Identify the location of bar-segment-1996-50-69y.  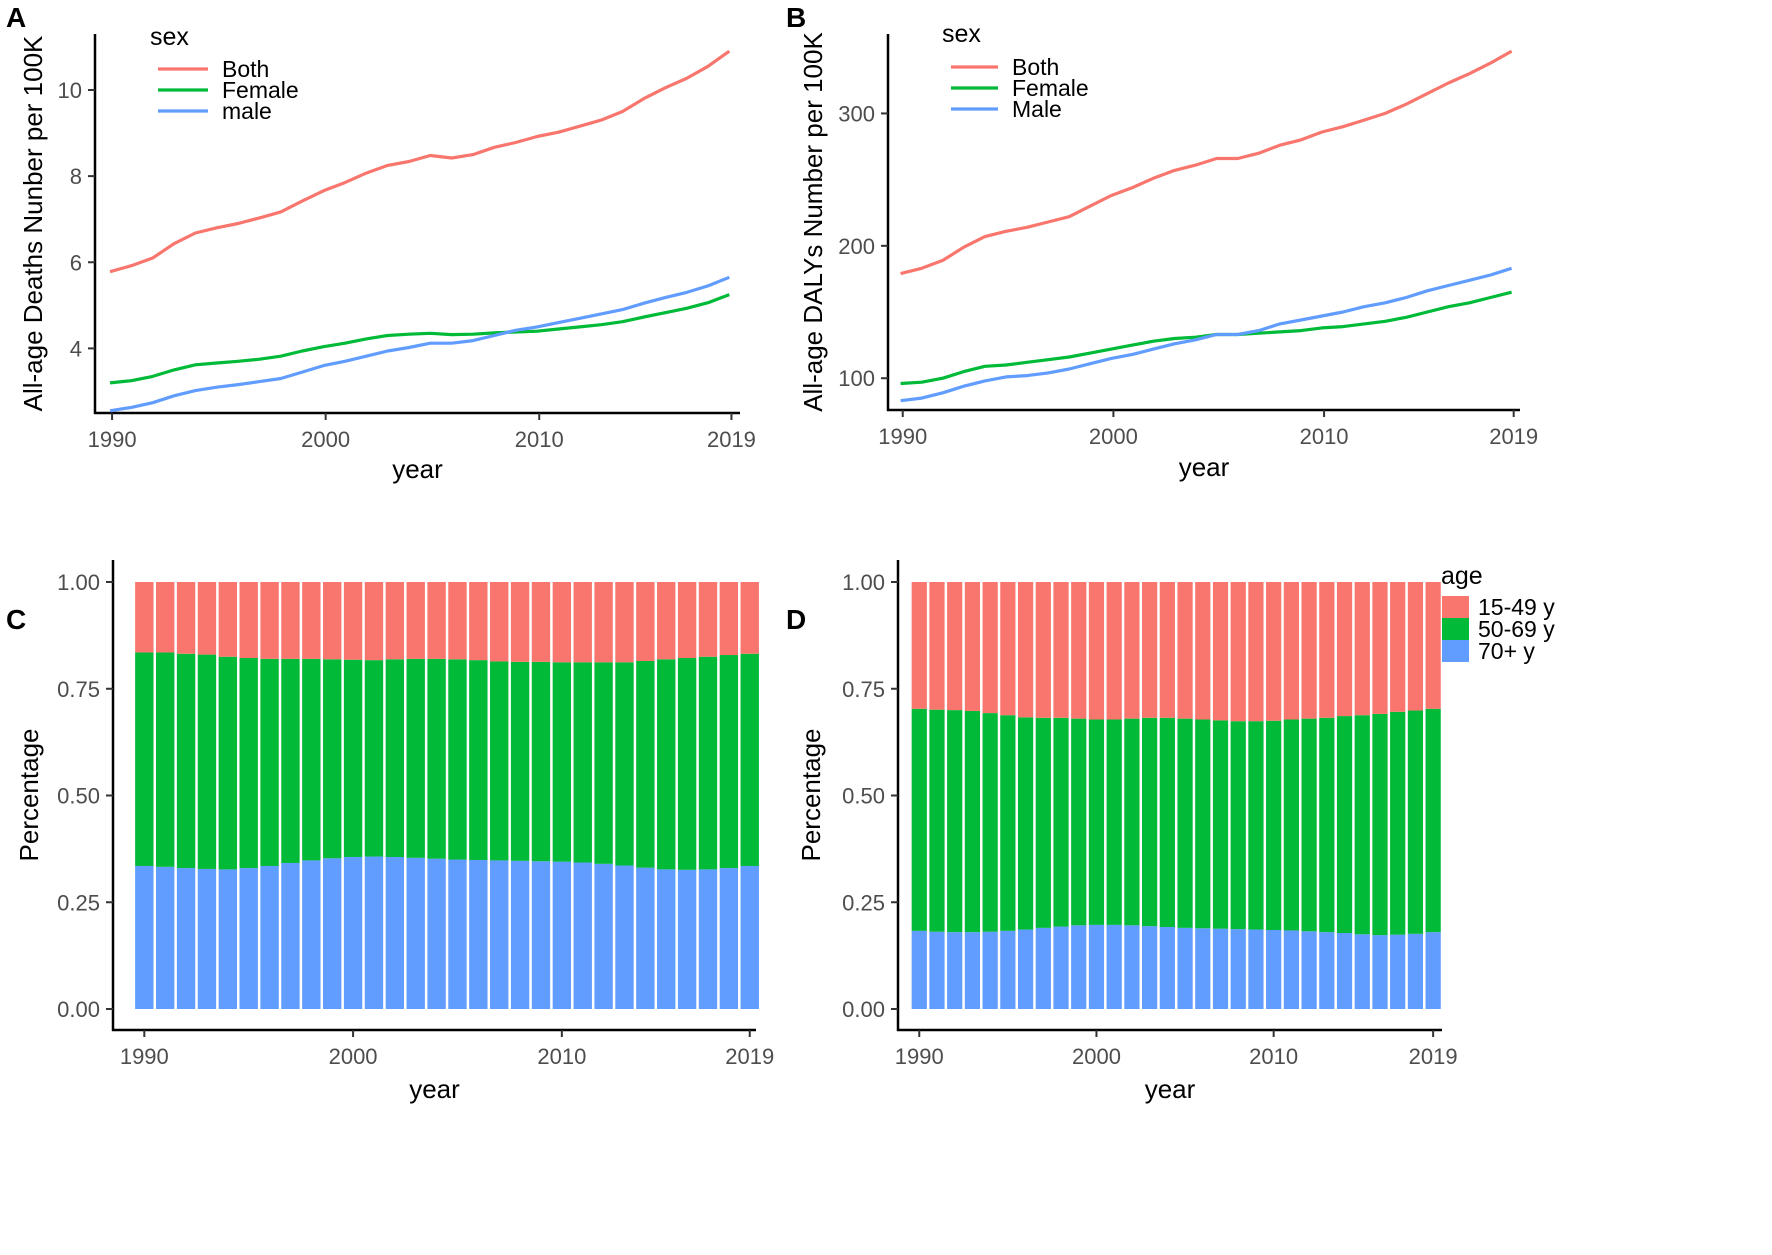
(1025, 823).